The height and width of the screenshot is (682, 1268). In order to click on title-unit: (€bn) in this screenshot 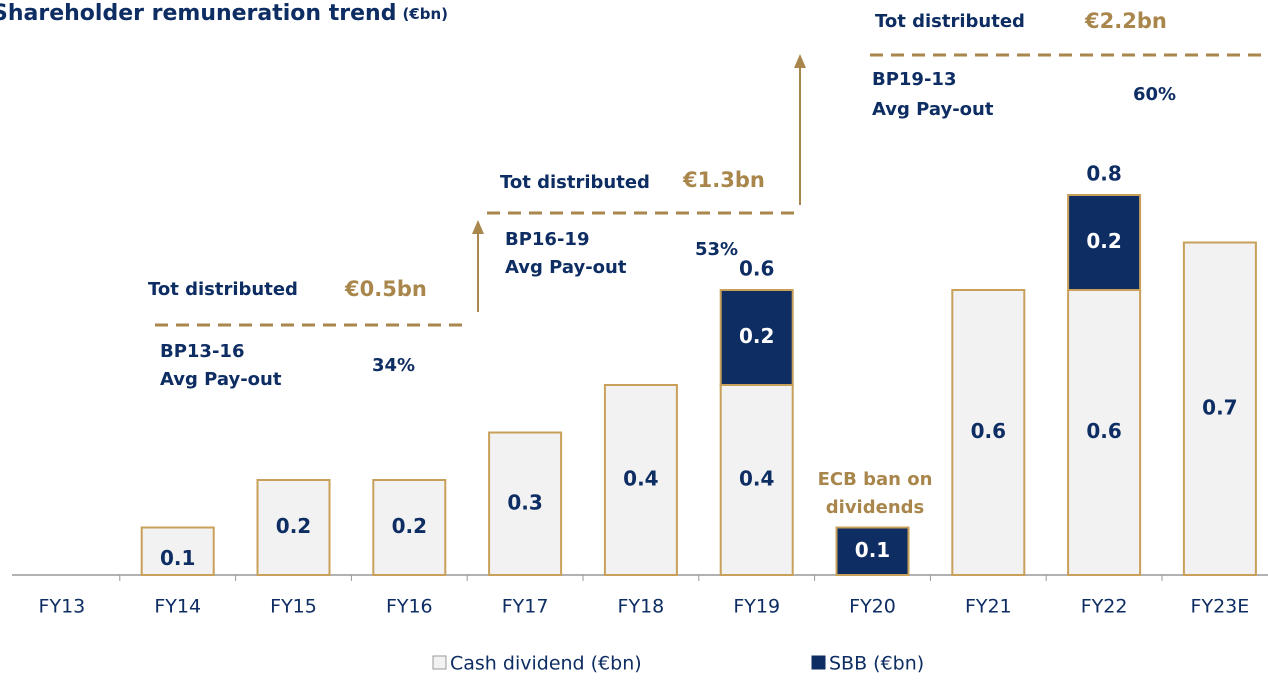, I will do `click(425, 14)`.